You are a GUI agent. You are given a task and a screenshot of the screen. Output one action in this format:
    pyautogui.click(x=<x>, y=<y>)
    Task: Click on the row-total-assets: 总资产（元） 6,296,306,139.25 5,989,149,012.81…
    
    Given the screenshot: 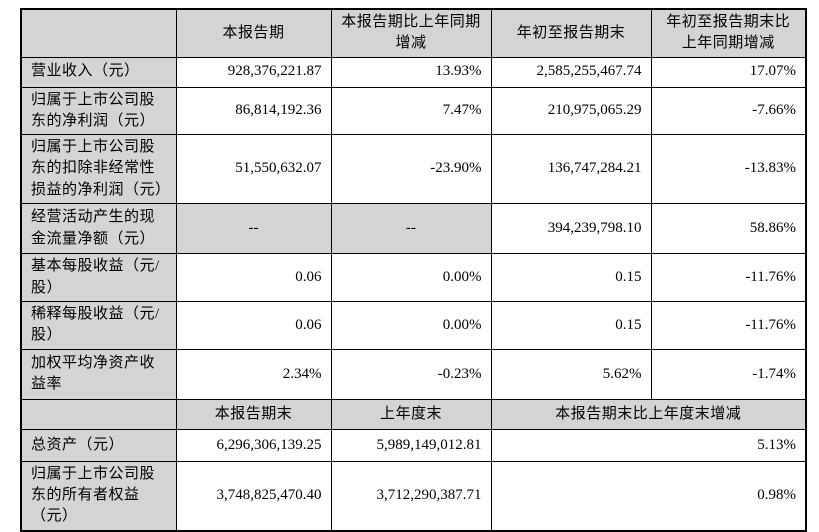 What is the action you would take?
    pyautogui.click(x=413, y=445)
    